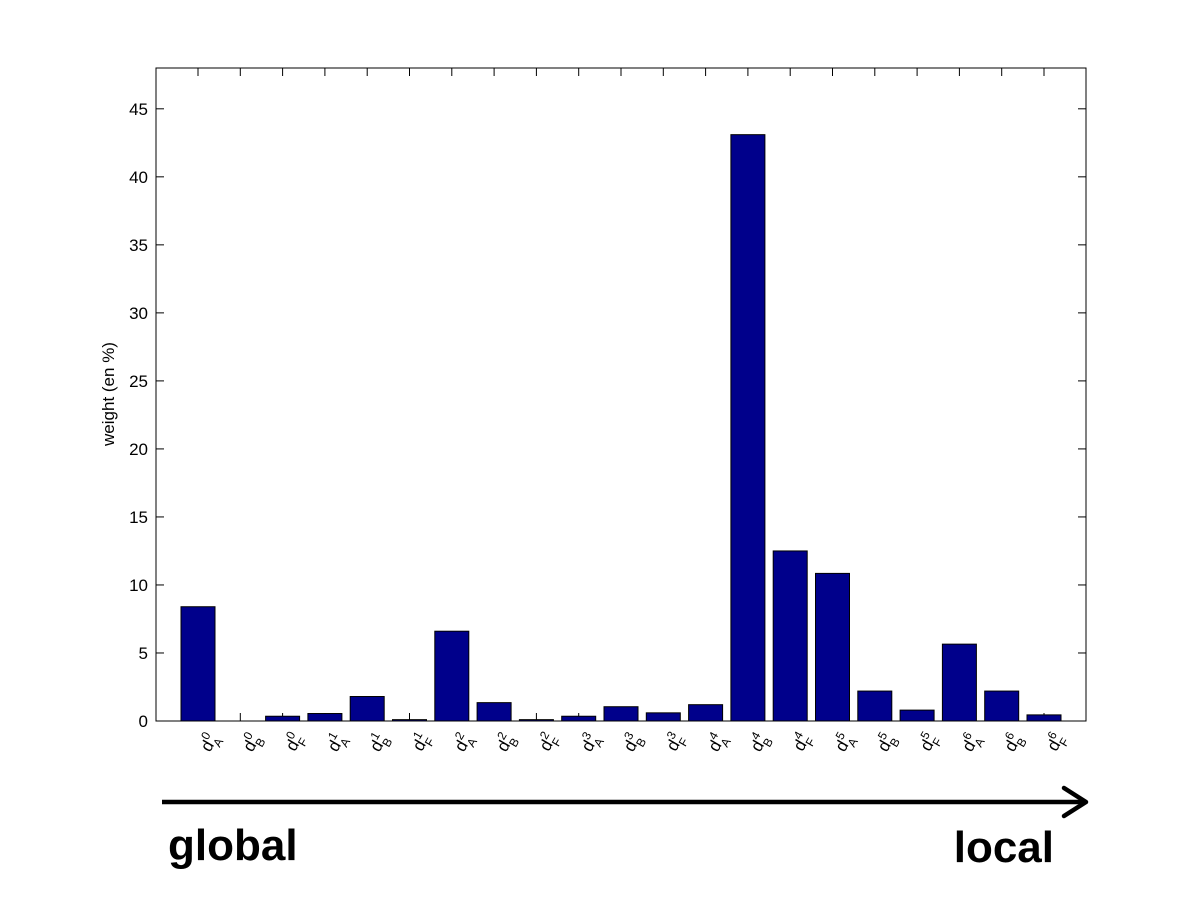 Image resolution: width=1200 pixels, height=905 pixels. What do you see at coordinates (143, 721) in the screenshot?
I see `y-tick-label: 0` at bounding box center [143, 721].